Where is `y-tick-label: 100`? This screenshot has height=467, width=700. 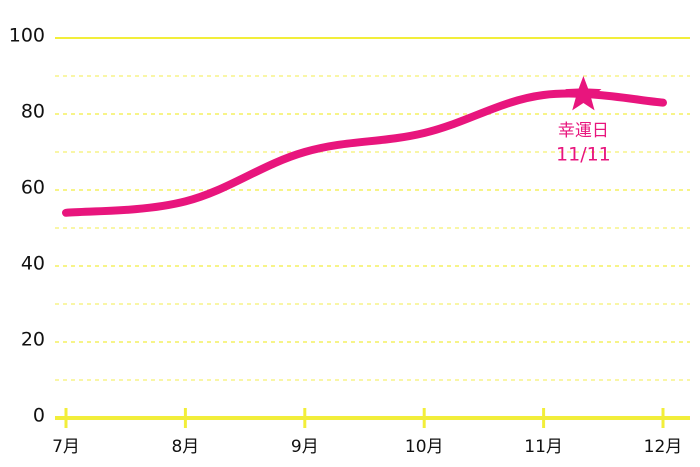
y-tick-label: 100 is located at coordinates (27, 36).